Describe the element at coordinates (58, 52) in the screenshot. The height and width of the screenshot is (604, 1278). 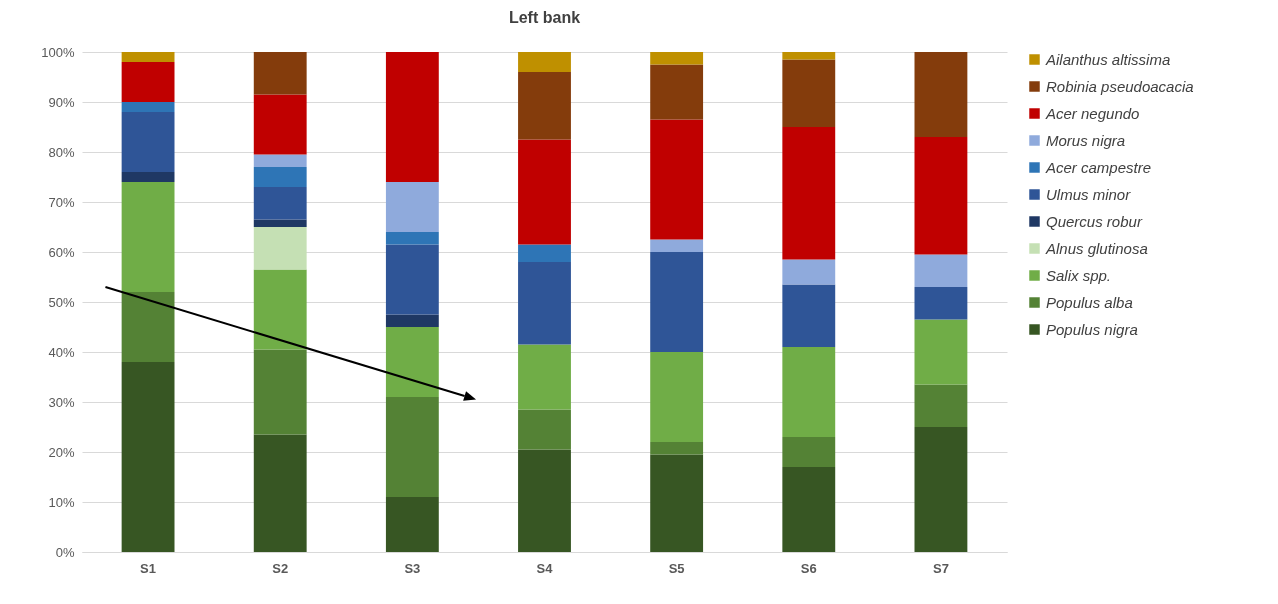
I see `y-tick-label: 100%` at that location.